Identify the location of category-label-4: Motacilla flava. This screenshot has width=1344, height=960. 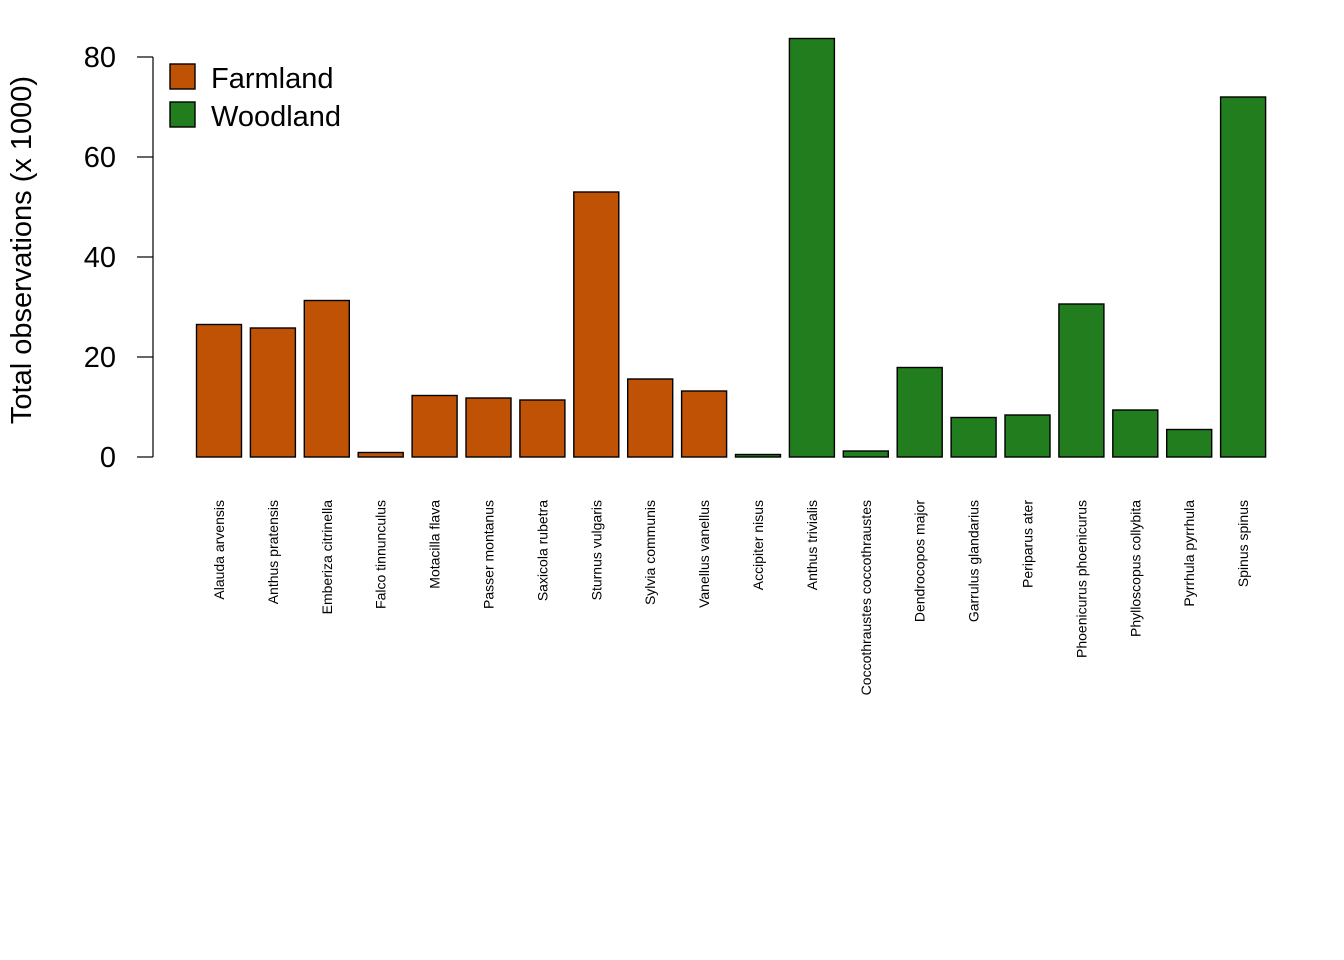
(435, 544).